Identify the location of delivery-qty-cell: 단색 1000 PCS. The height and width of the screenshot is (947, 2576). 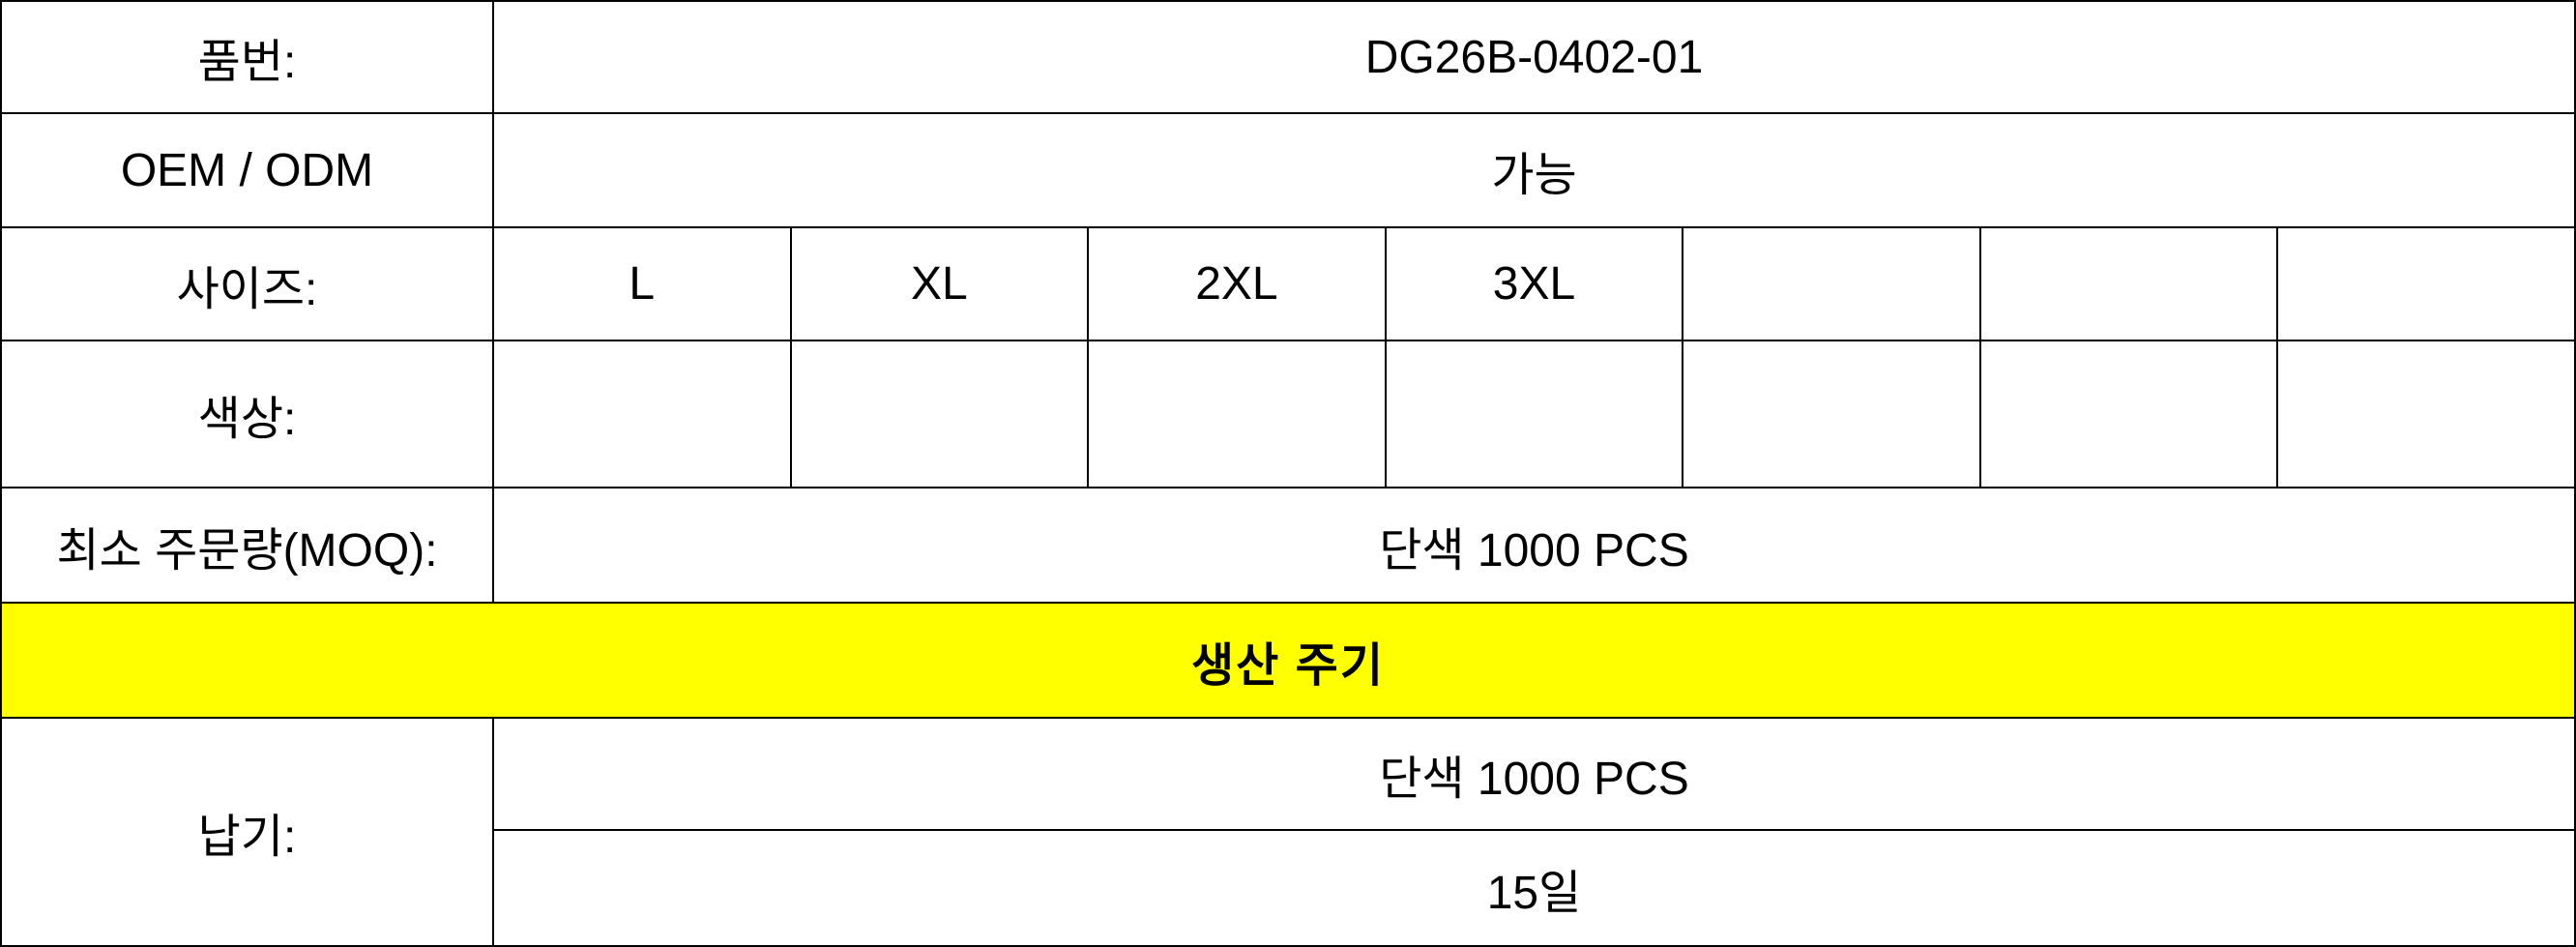
(1534, 774).